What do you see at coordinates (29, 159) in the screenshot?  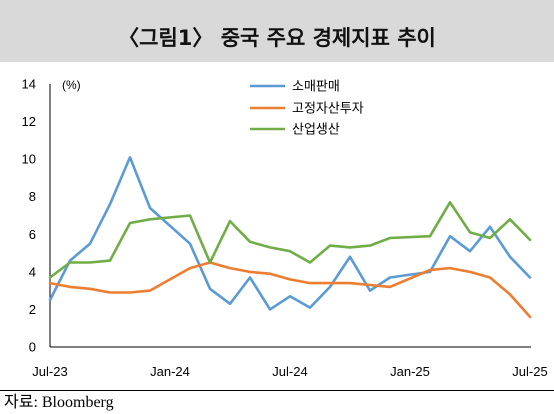 I see `y-tick-label: 10` at bounding box center [29, 159].